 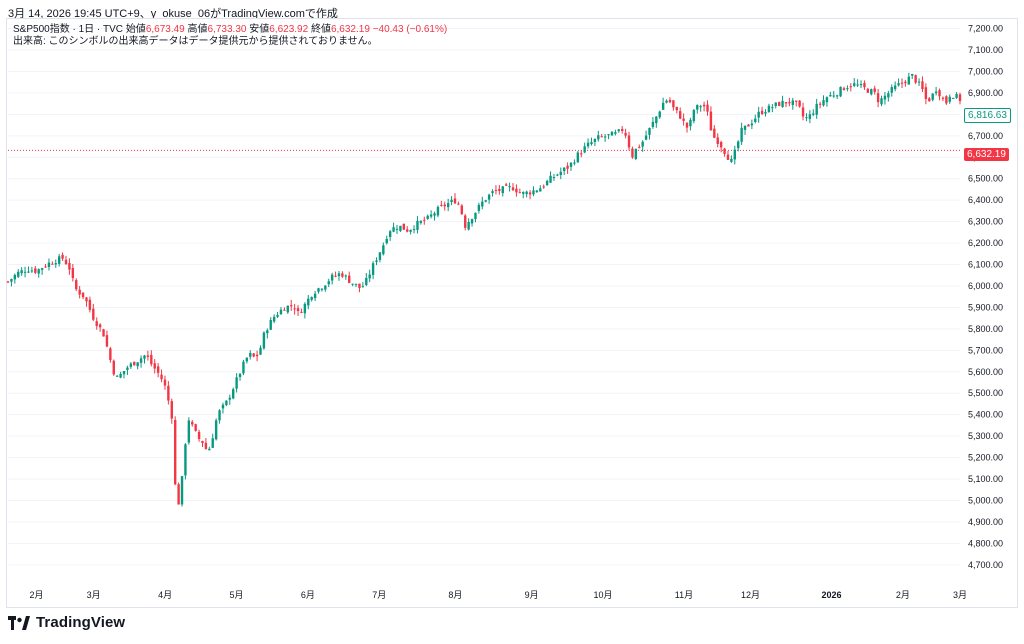 I want to click on volume-note: 出来高: このシンボルの出来高データはデータ提供元から提供されておりません。, so click(x=195, y=41).